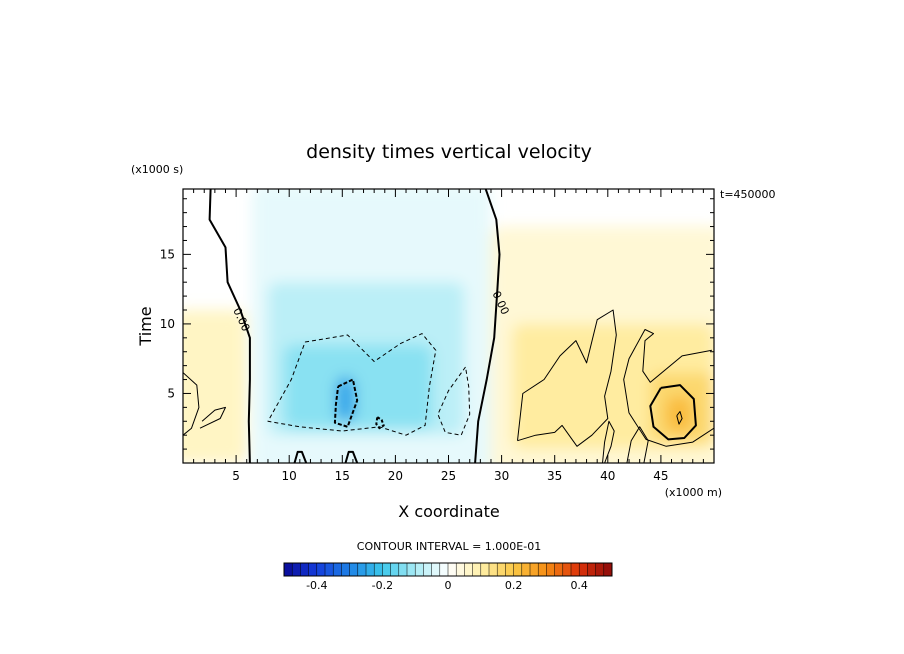  What do you see at coordinates (167, 254) in the screenshot?
I see `y-tick-label: 15` at bounding box center [167, 254].